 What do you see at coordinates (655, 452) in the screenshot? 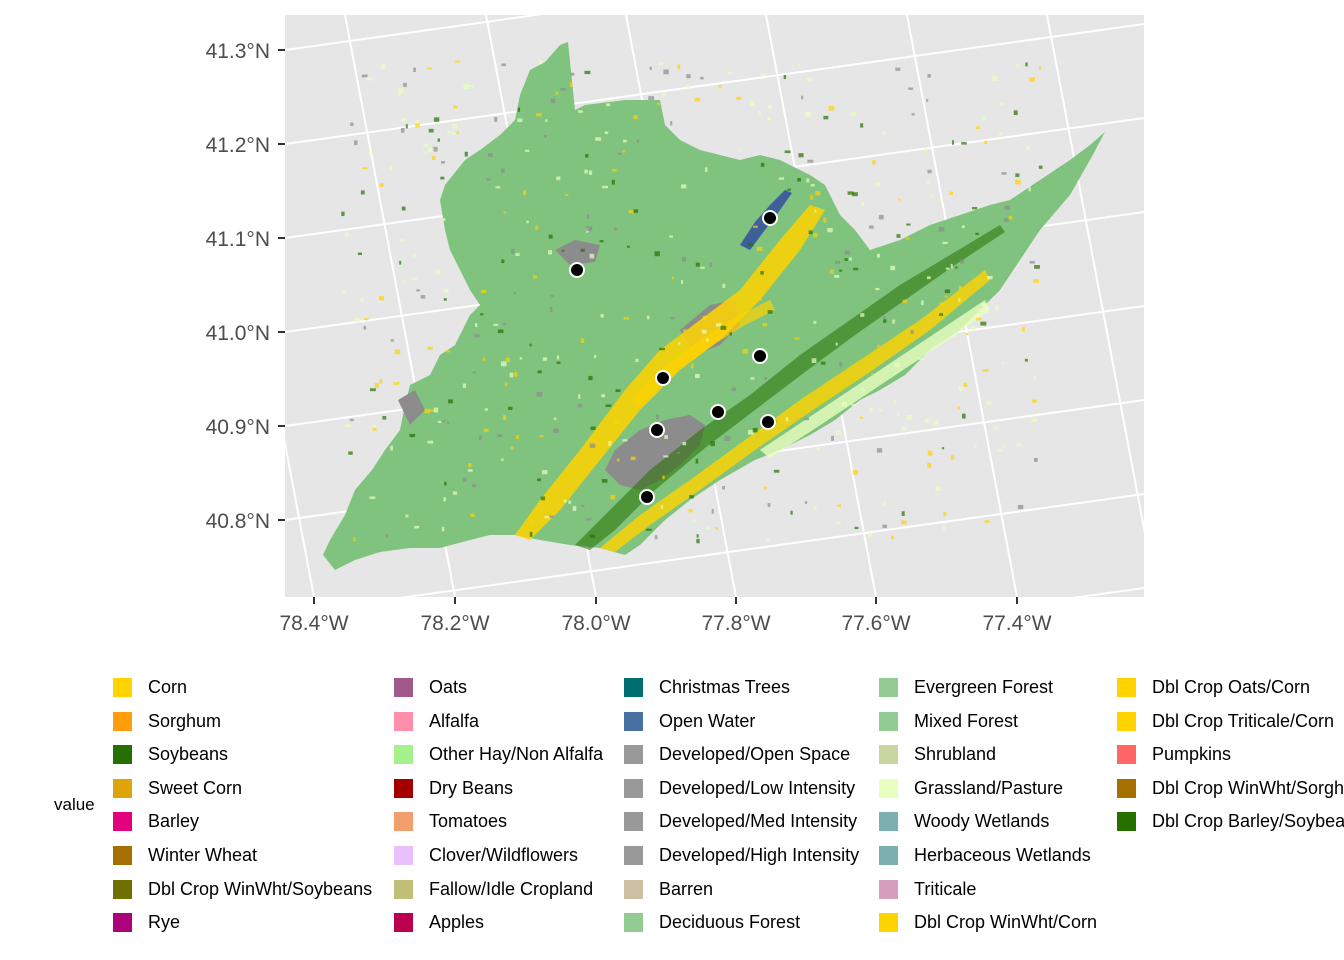
I see `developed-area` at bounding box center [655, 452].